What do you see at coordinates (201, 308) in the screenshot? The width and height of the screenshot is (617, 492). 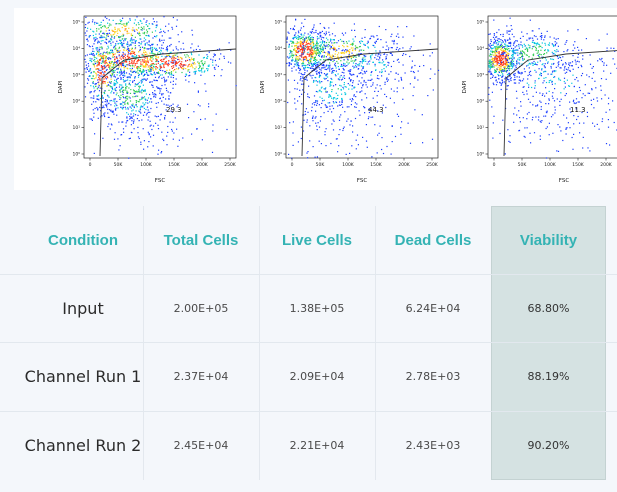 I see `row-input-total-cells: 2.00E+05` at bounding box center [201, 308].